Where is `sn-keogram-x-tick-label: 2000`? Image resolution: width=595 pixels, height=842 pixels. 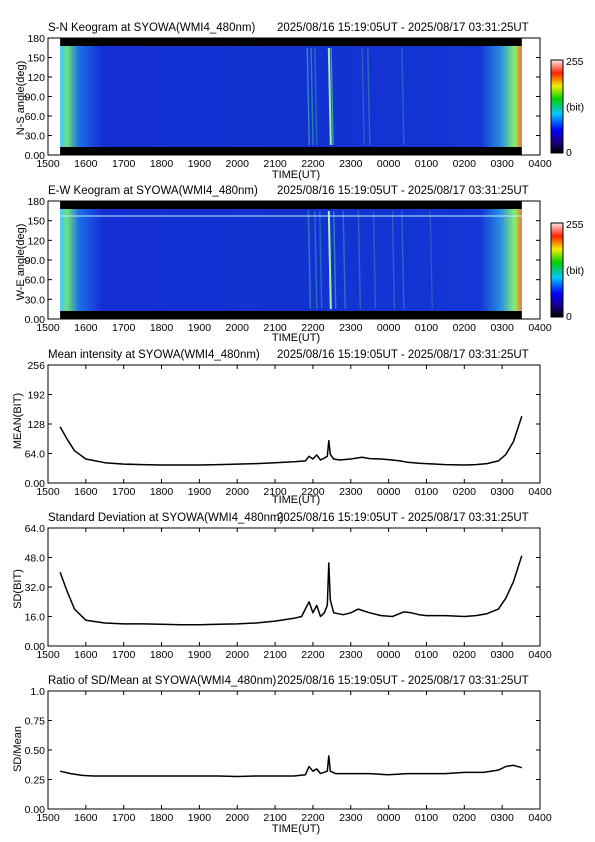
sn-keogram-x-tick-label: 2000 is located at coordinates (238, 164).